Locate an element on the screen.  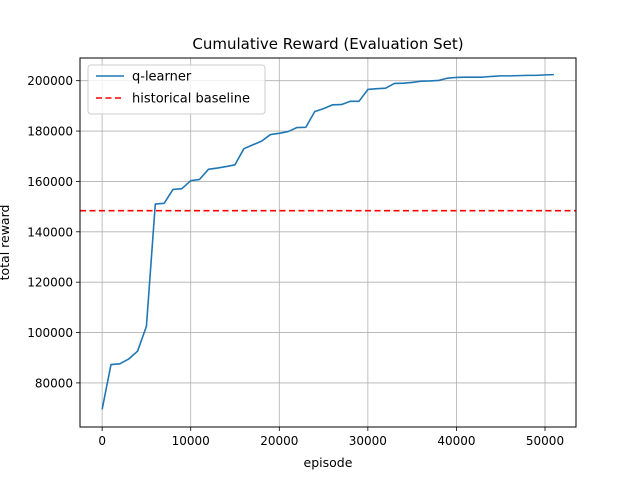
chart-title: Cumulative Reward (Evaluation Set) is located at coordinates (327, 44).